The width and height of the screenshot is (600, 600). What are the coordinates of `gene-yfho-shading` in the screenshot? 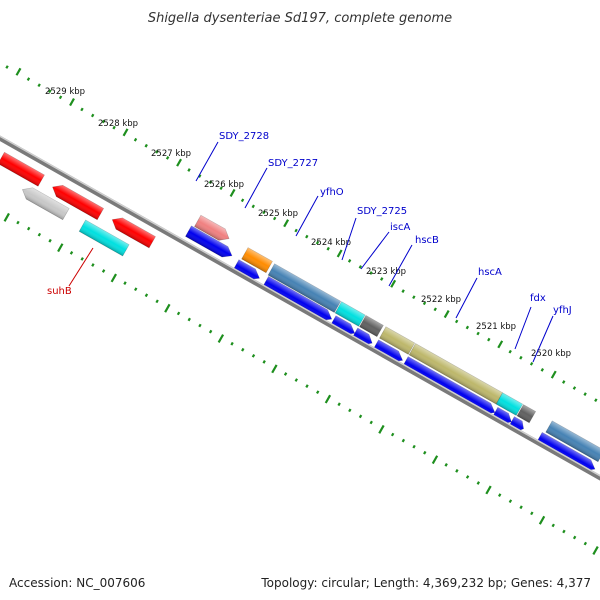 It's located at (304, 288).